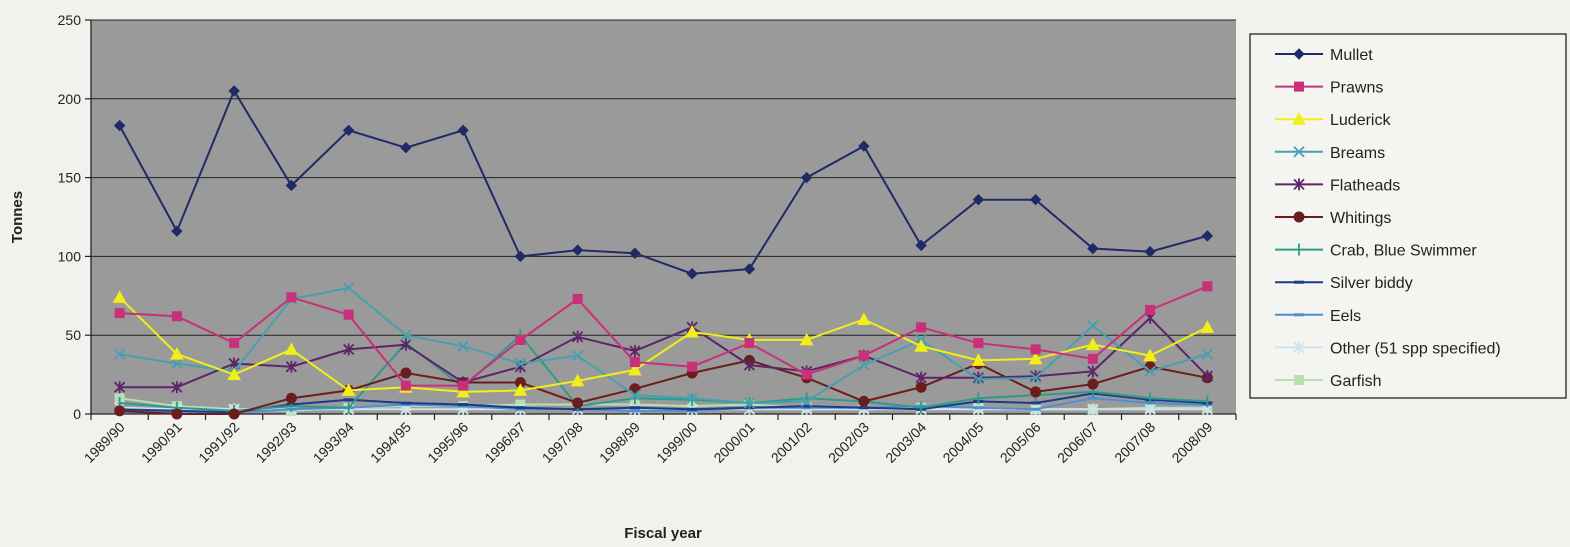 The height and width of the screenshot is (547, 1570). I want to click on legend-item: Flatheads, so click(1337, 185).